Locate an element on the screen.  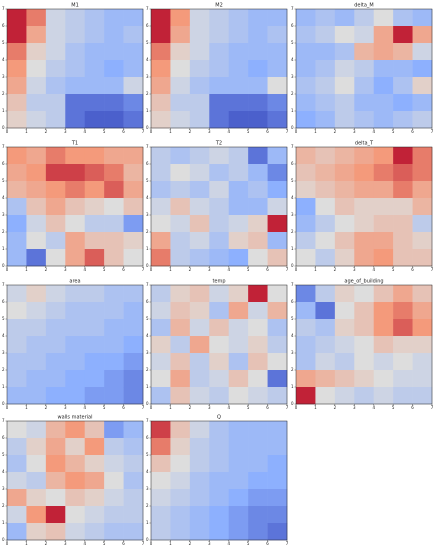
x-tick-label: 6 is located at coordinates (412, 131).